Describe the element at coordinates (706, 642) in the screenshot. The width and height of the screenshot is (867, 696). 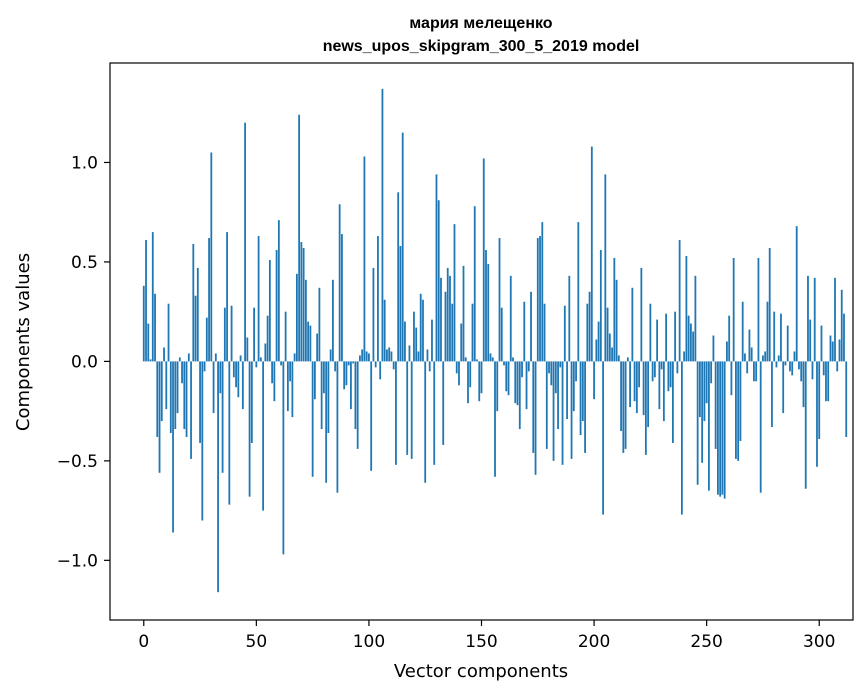
I see `x-tick-label: 250` at that location.